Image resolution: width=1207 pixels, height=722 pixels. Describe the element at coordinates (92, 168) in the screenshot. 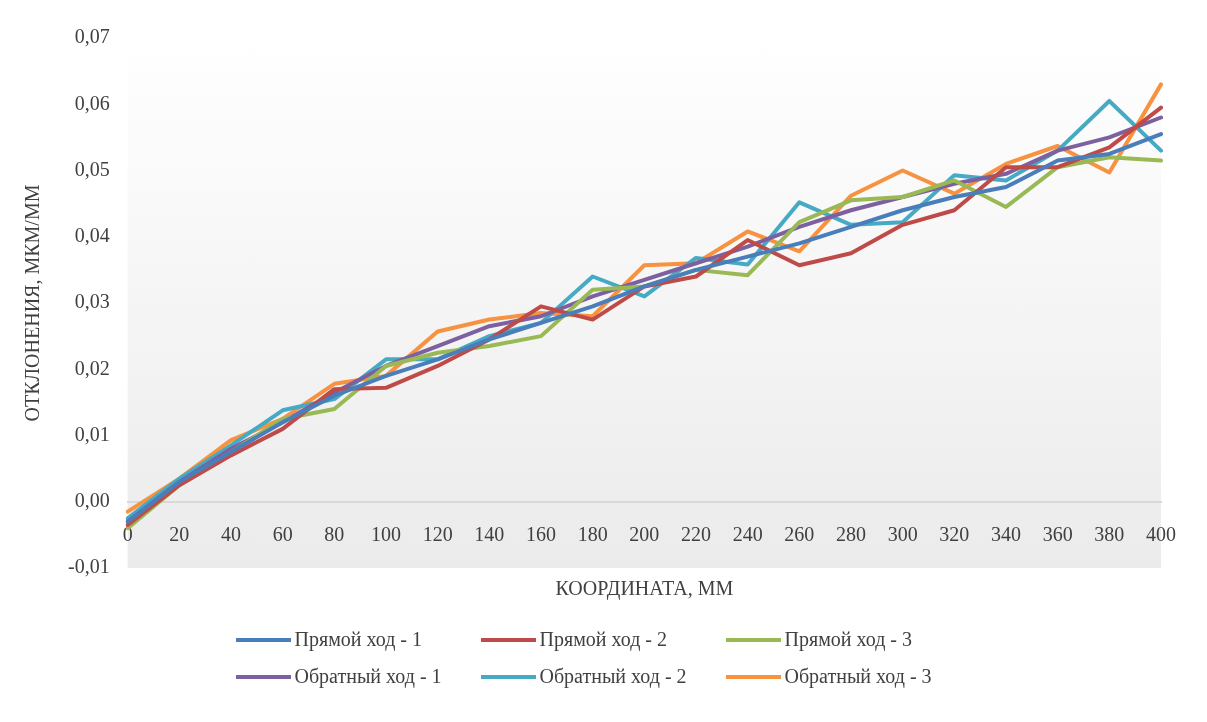

I see `y-tick-label: 0,05` at that location.